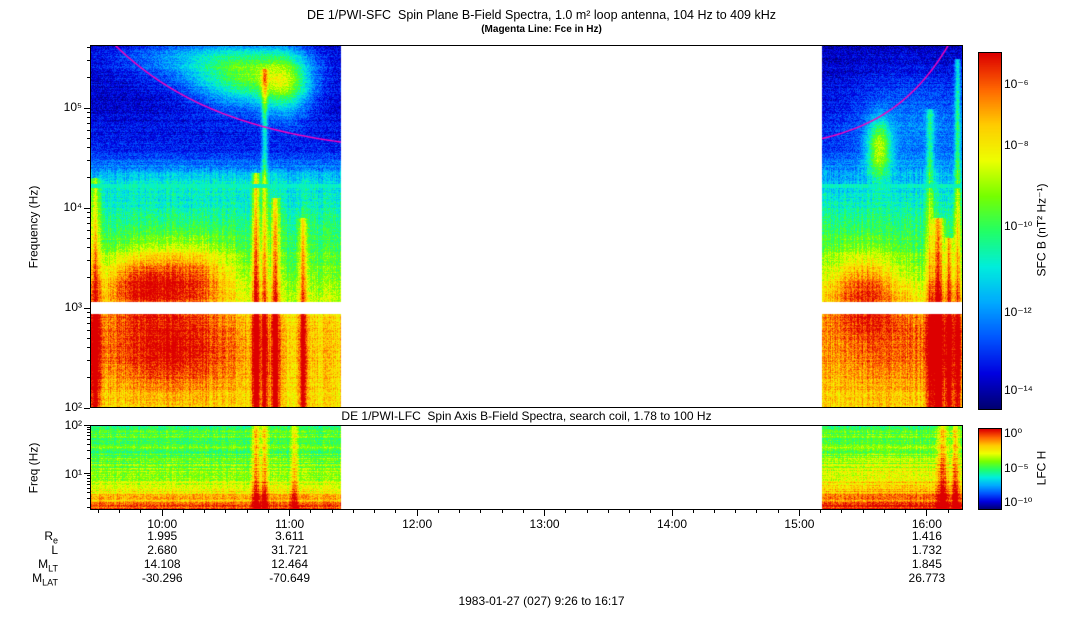  Describe the element at coordinates (72, 107) in the screenshot. I see `sfc-y-tick-label: 10⁵` at that location.